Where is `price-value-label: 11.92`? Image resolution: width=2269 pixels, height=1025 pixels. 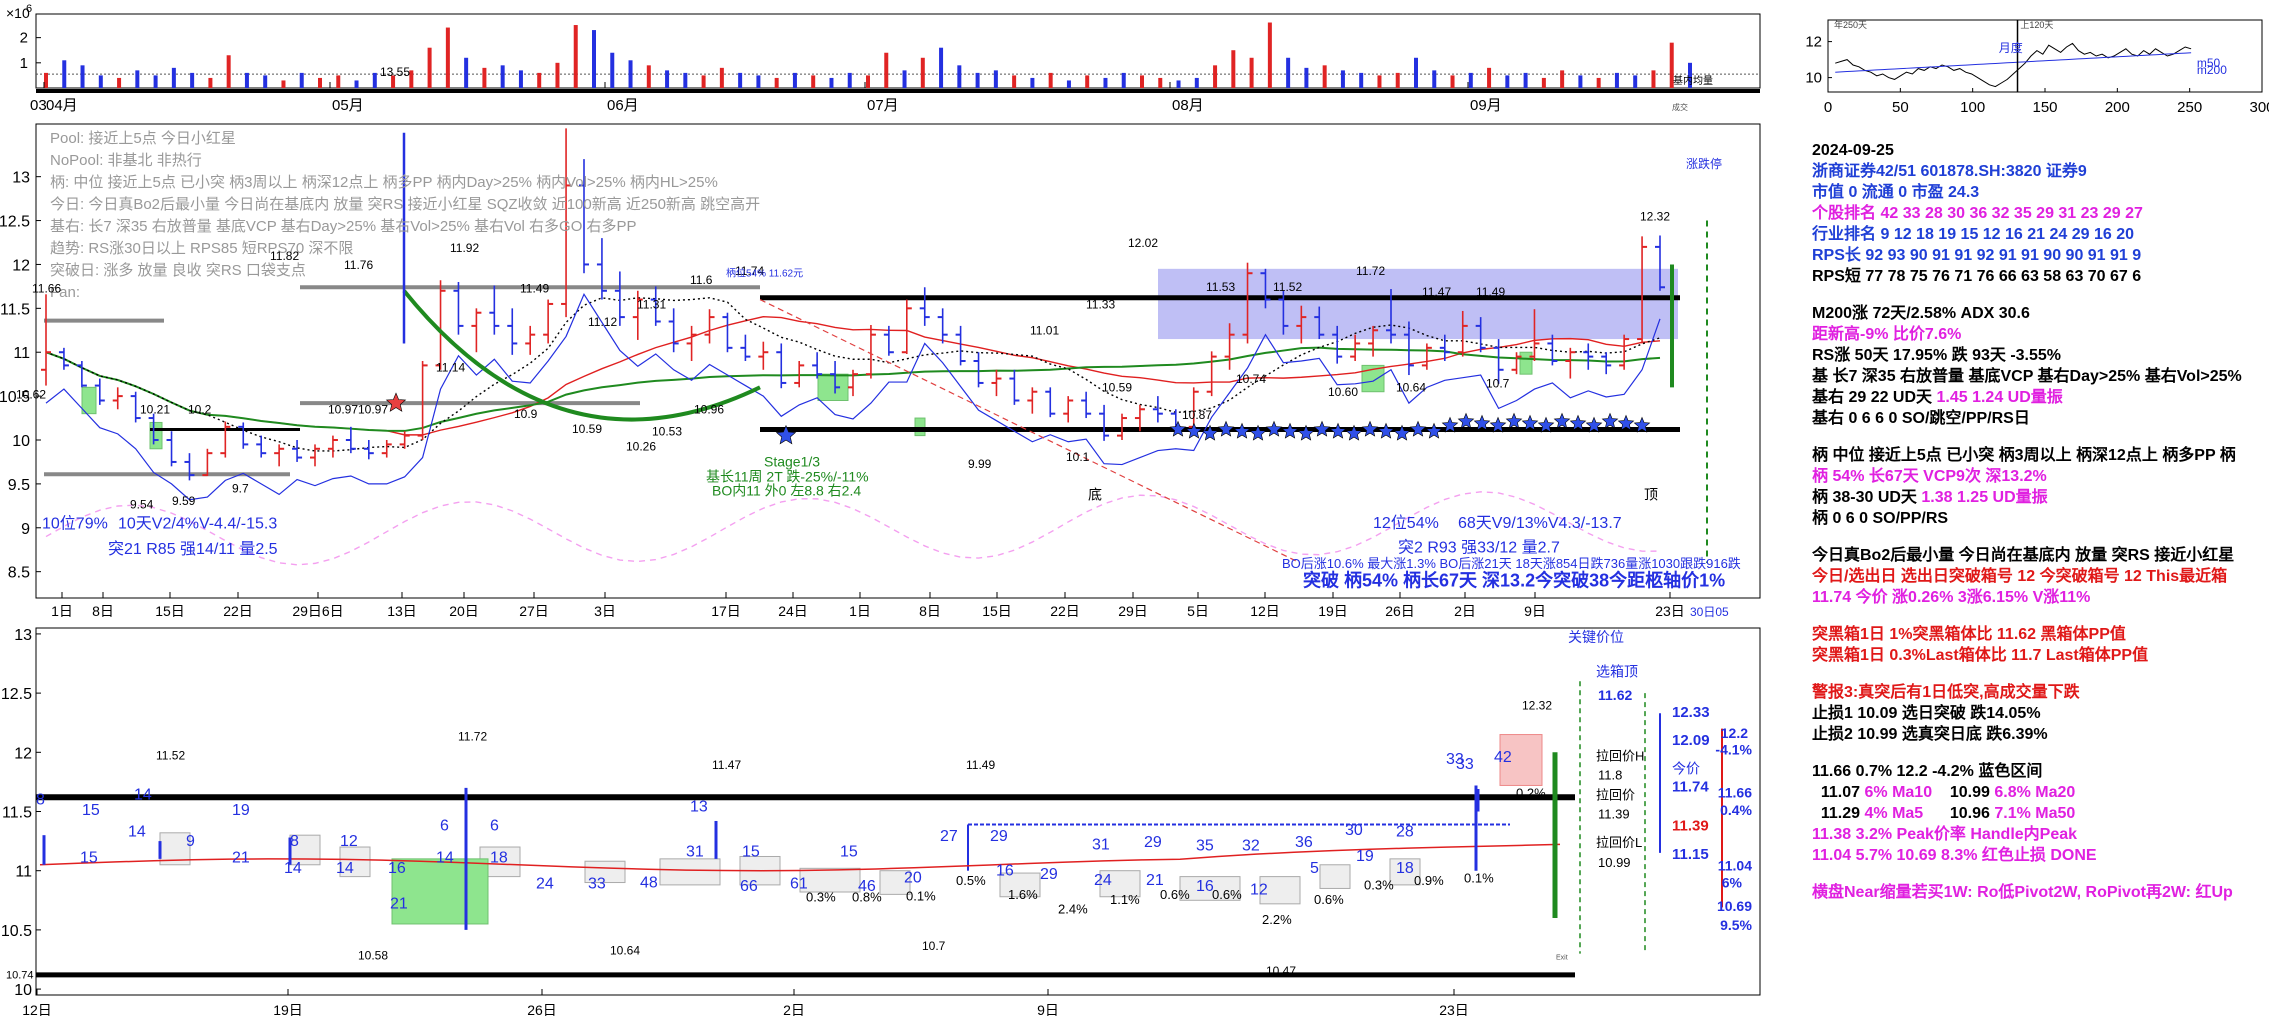
price-value-label: 11.92 is located at coordinates (464, 248).